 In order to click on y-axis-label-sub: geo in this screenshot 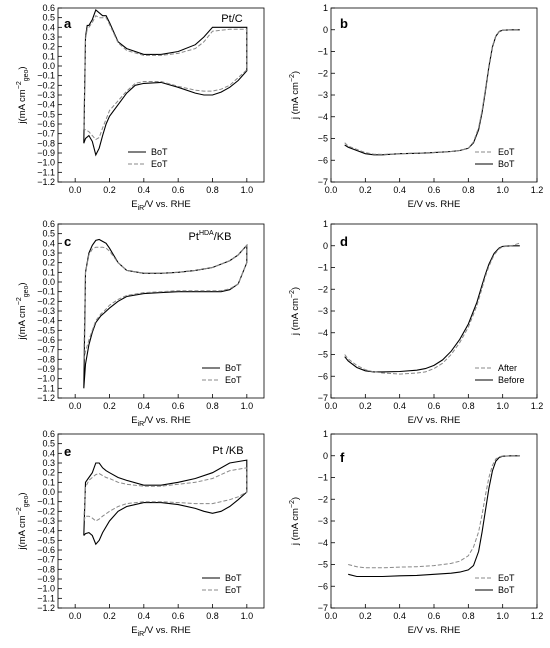, I will do `click(26, 75)`.